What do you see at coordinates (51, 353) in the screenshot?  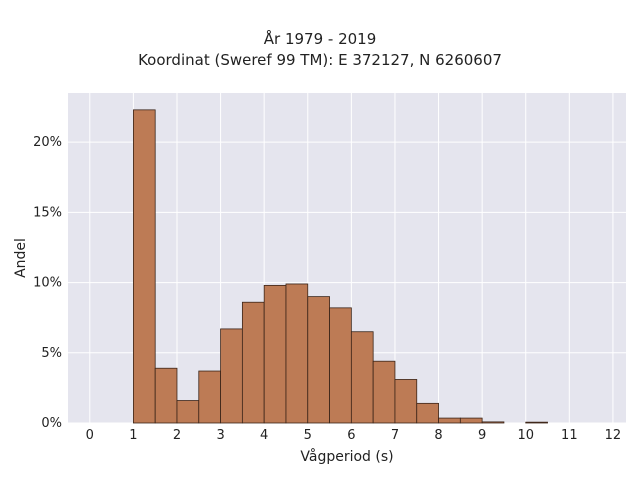 I see `y-tick-label: 5%` at bounding box center [51, 353].